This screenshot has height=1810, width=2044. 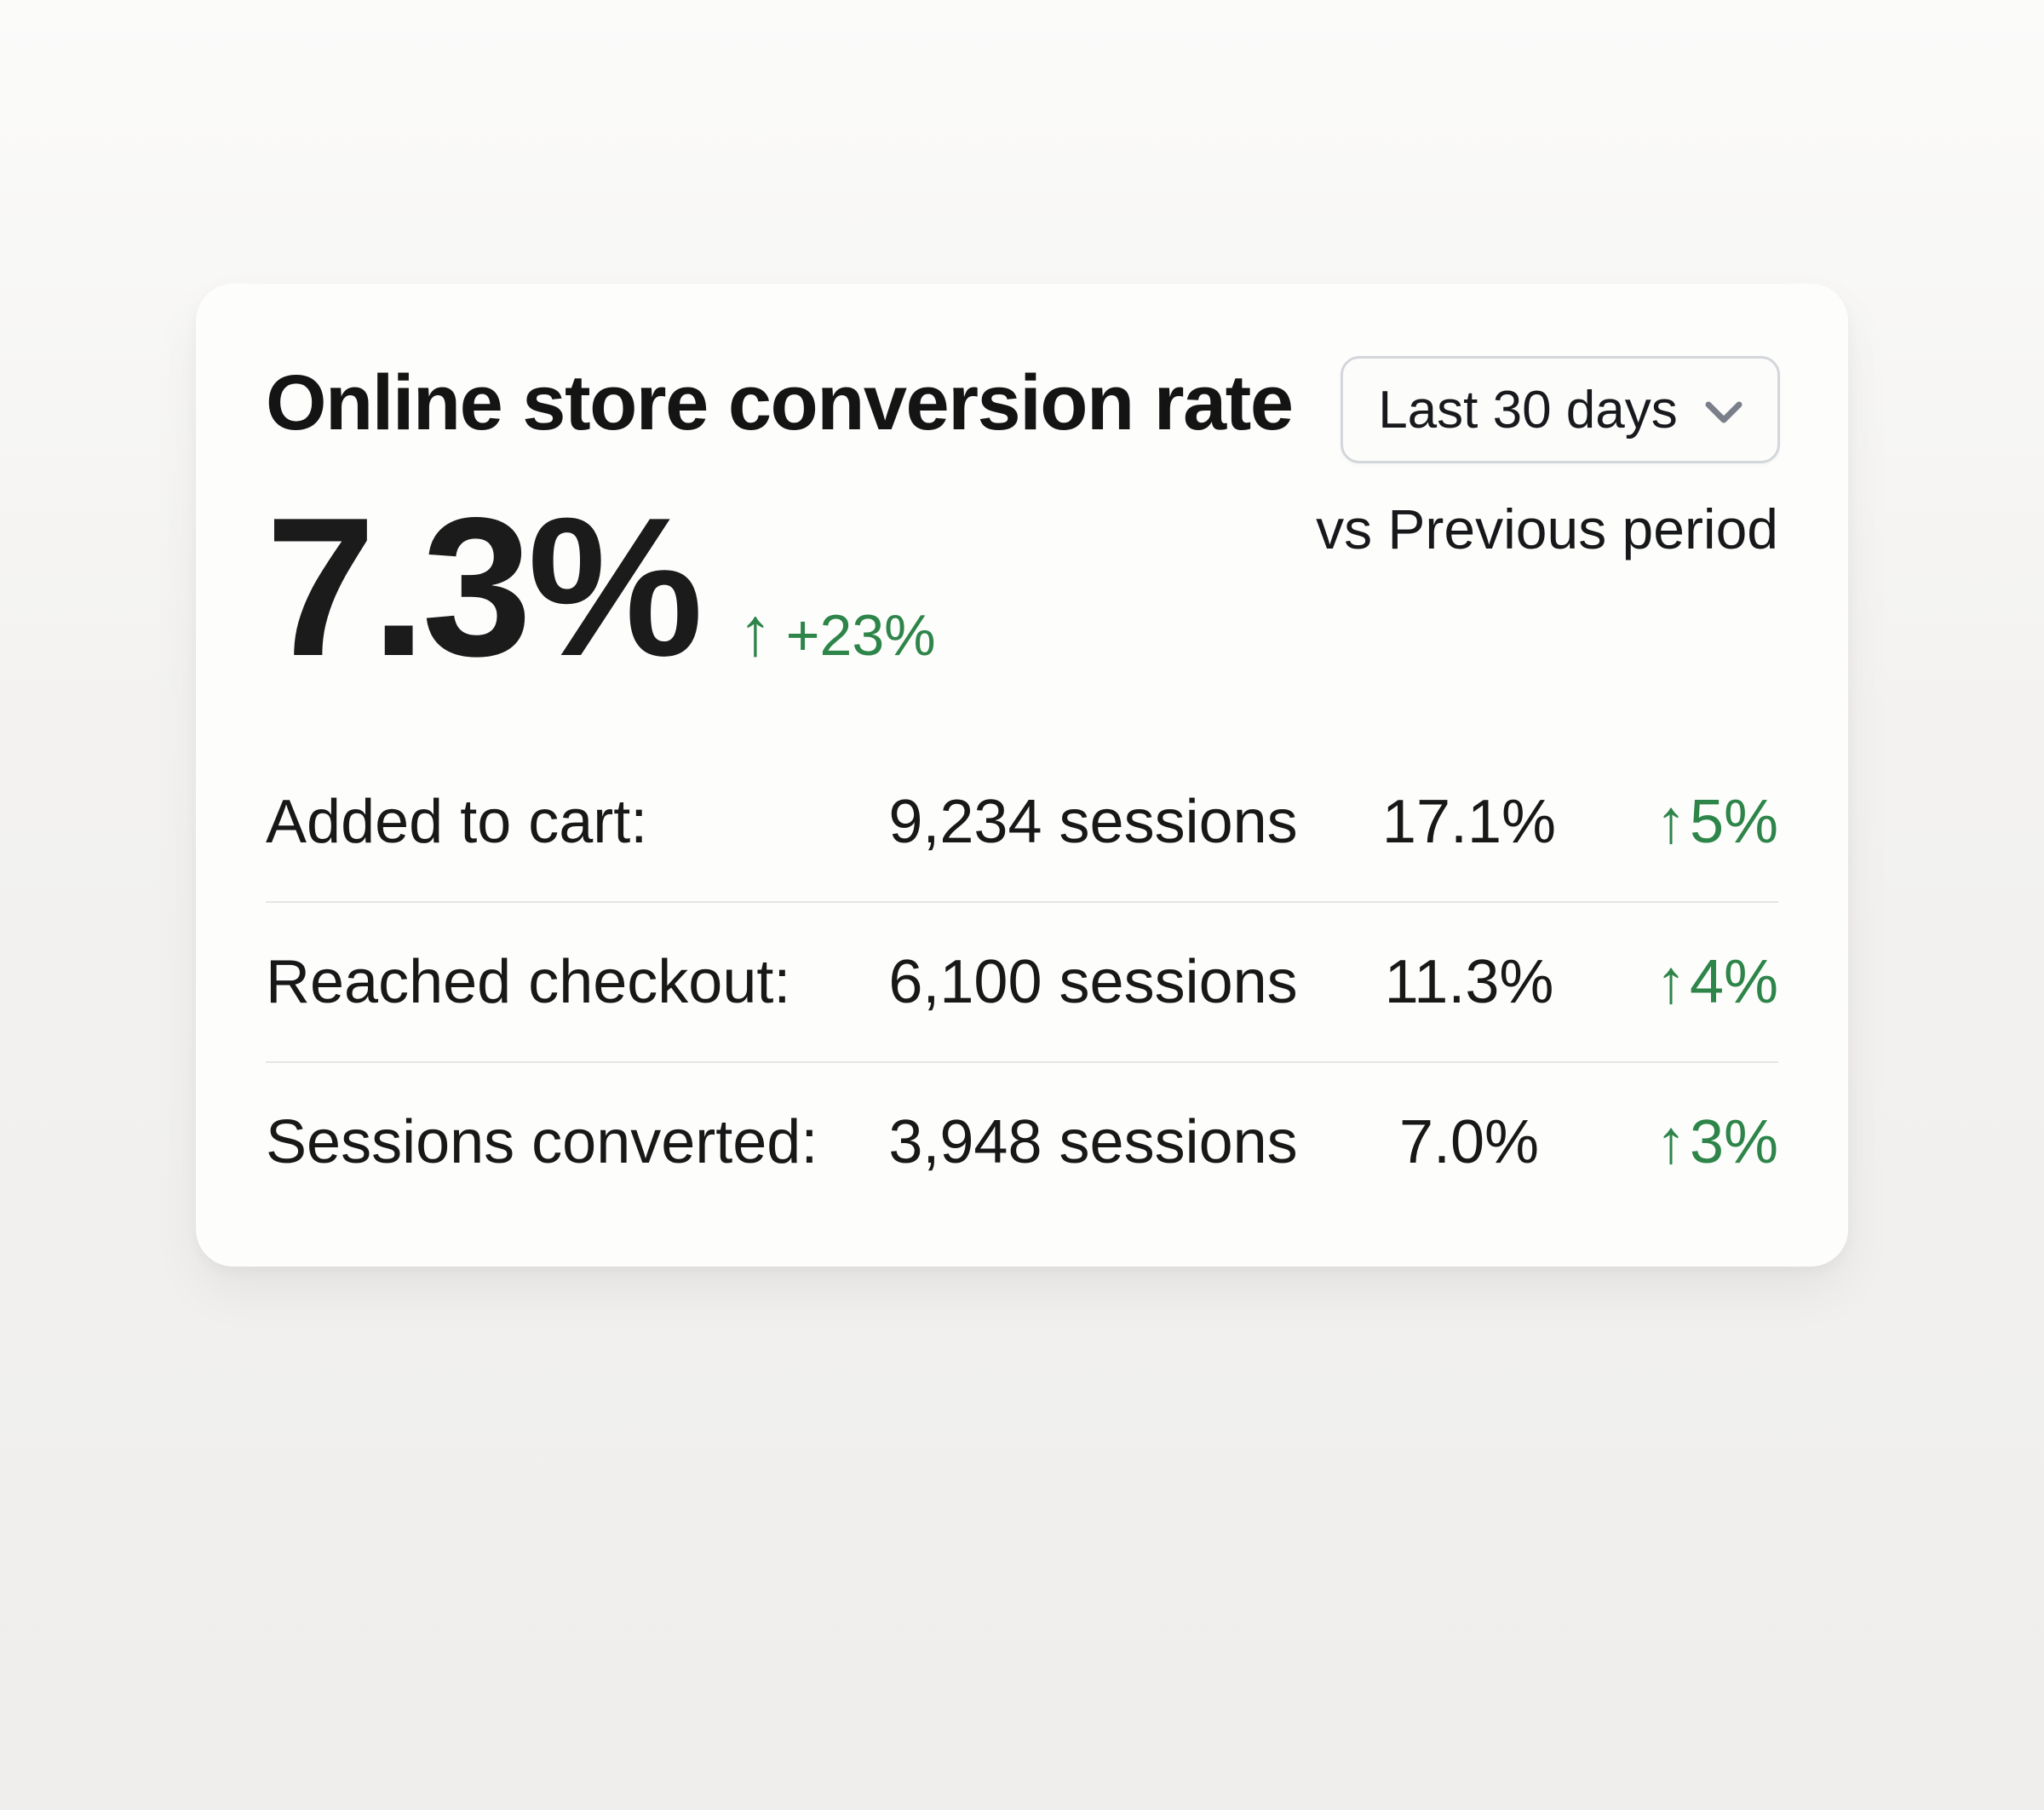 I want to click on row-change-value: 5%, so click(x=1733, y=821).